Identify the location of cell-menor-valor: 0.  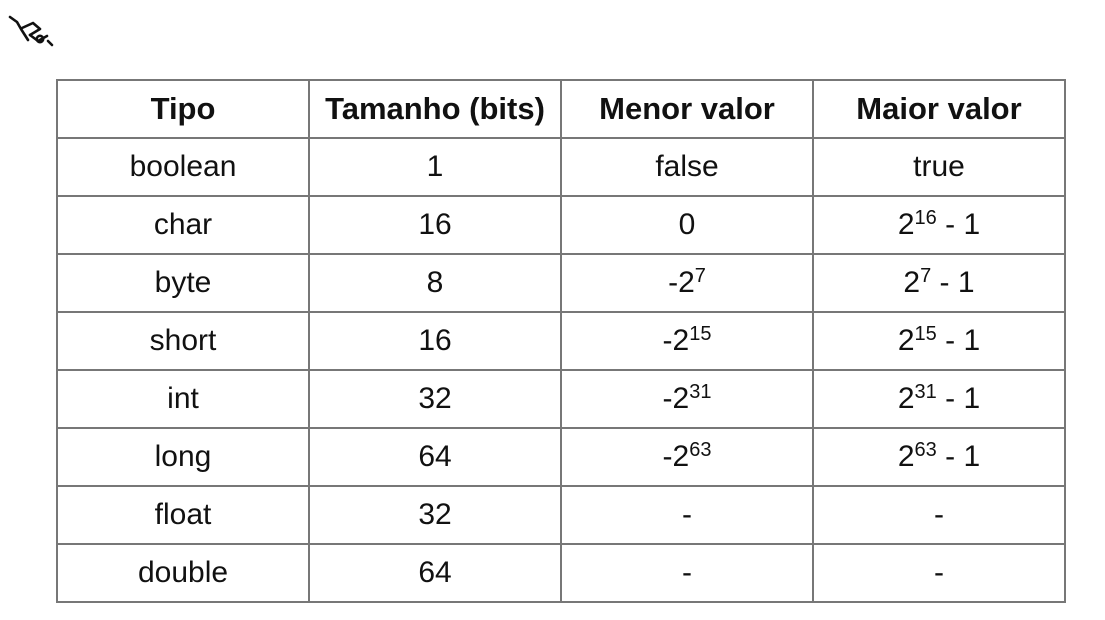
(687, 225).